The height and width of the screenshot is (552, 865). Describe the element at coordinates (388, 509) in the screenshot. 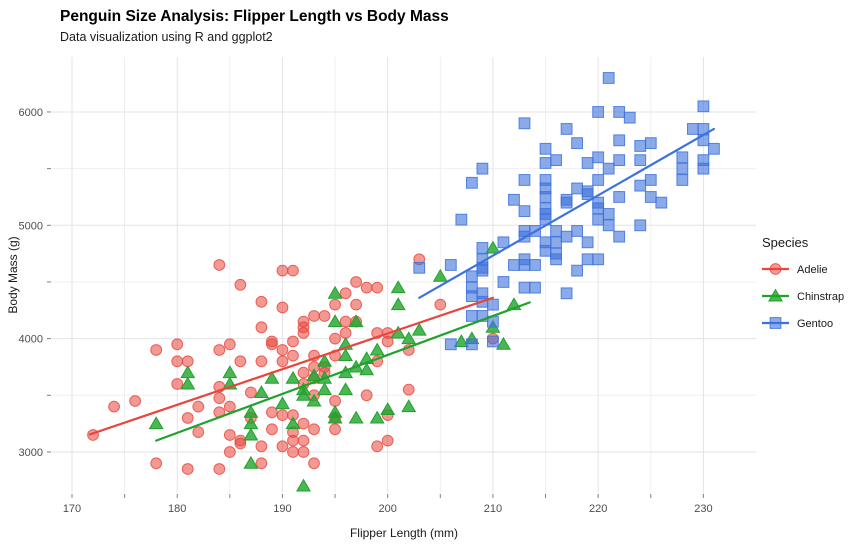

I see `x-tick-label: 200` at that location.